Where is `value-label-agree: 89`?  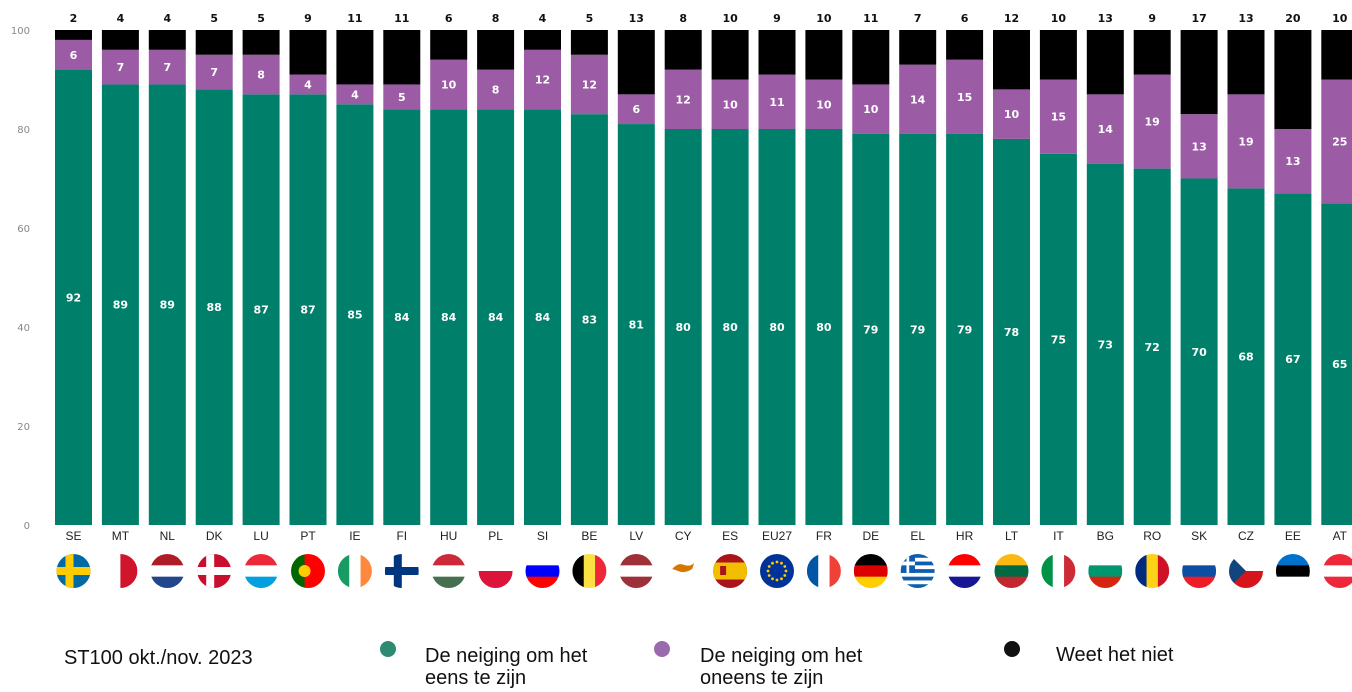 value-label-agree: 89 is located at coordinates (120, 305).